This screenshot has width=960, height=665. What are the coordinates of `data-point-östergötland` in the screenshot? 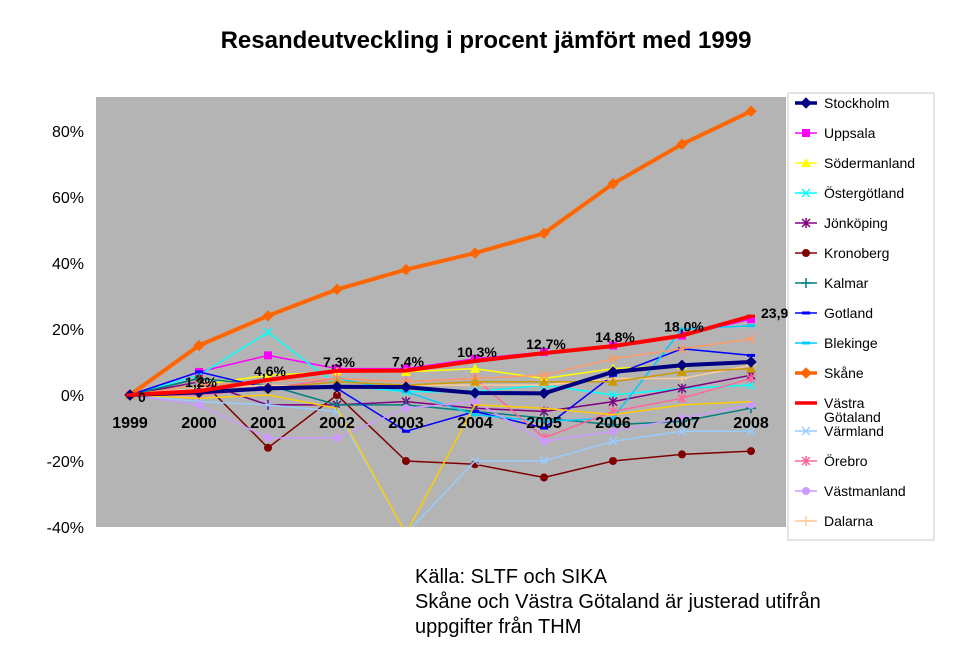 It's located at (268, 332).